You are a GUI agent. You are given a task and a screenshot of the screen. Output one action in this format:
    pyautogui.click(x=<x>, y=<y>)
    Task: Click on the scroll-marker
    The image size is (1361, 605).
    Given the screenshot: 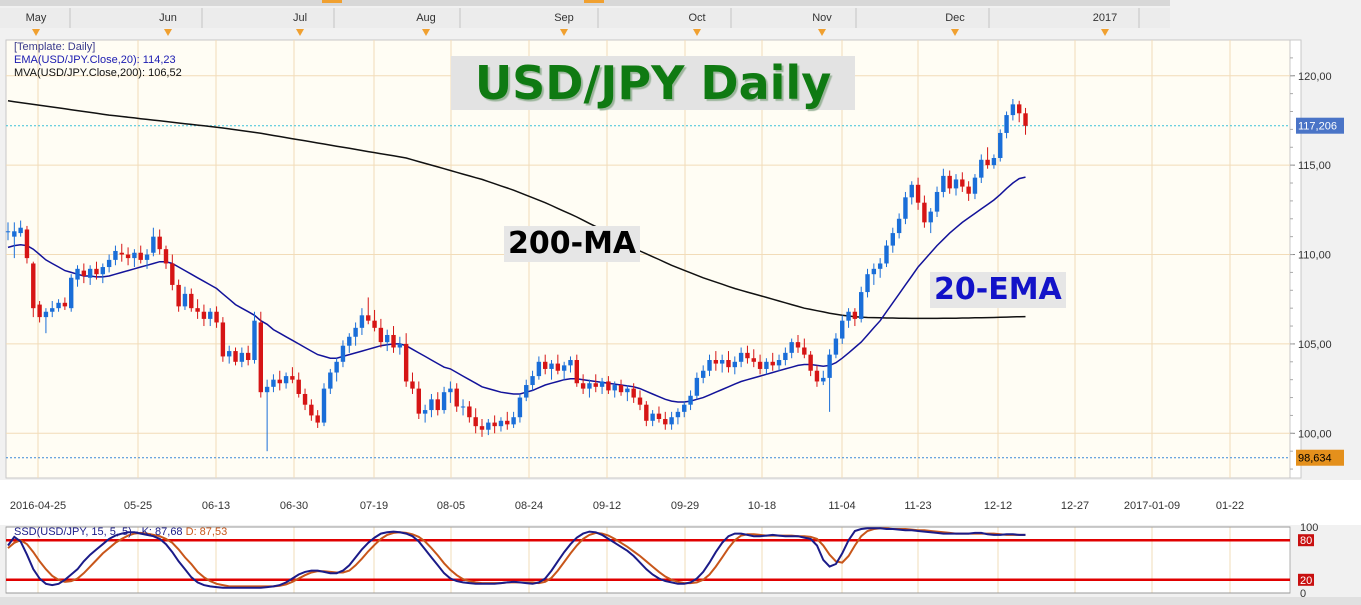 What is the action you would take?
    pyautogui.click(x=332, y=1)
    